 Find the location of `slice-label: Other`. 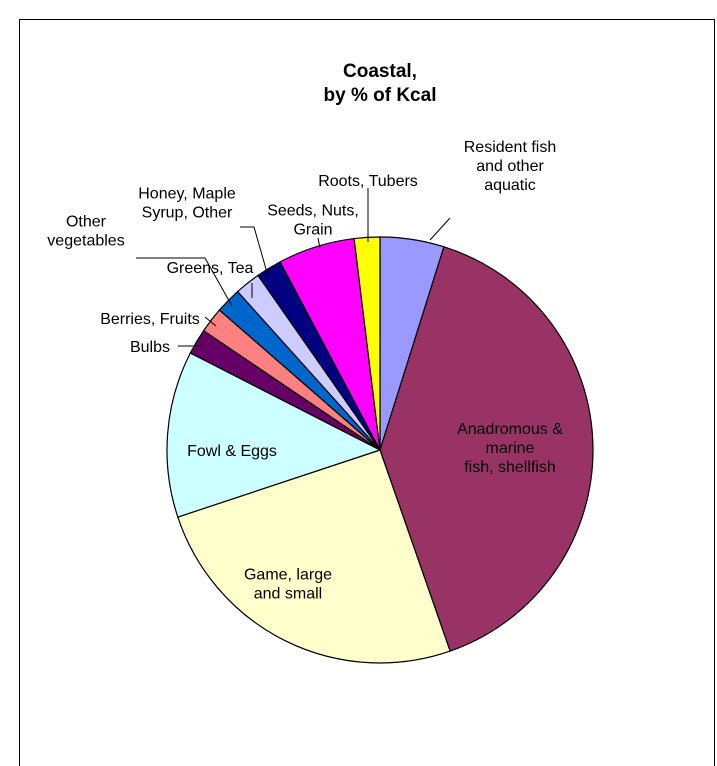

slice-label: Other is located at coordinates (86, 222).